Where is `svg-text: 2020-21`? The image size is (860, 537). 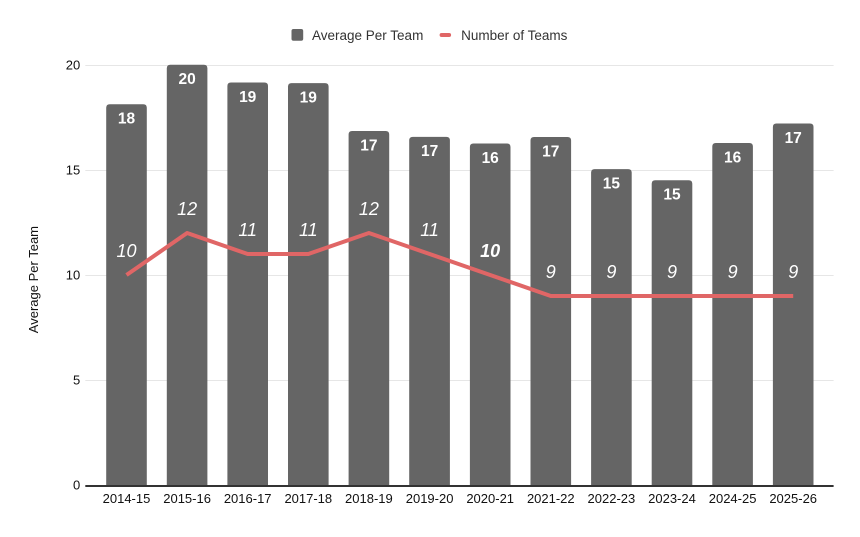 svg-text: 2020-21 is located at coordinates (490, 498).